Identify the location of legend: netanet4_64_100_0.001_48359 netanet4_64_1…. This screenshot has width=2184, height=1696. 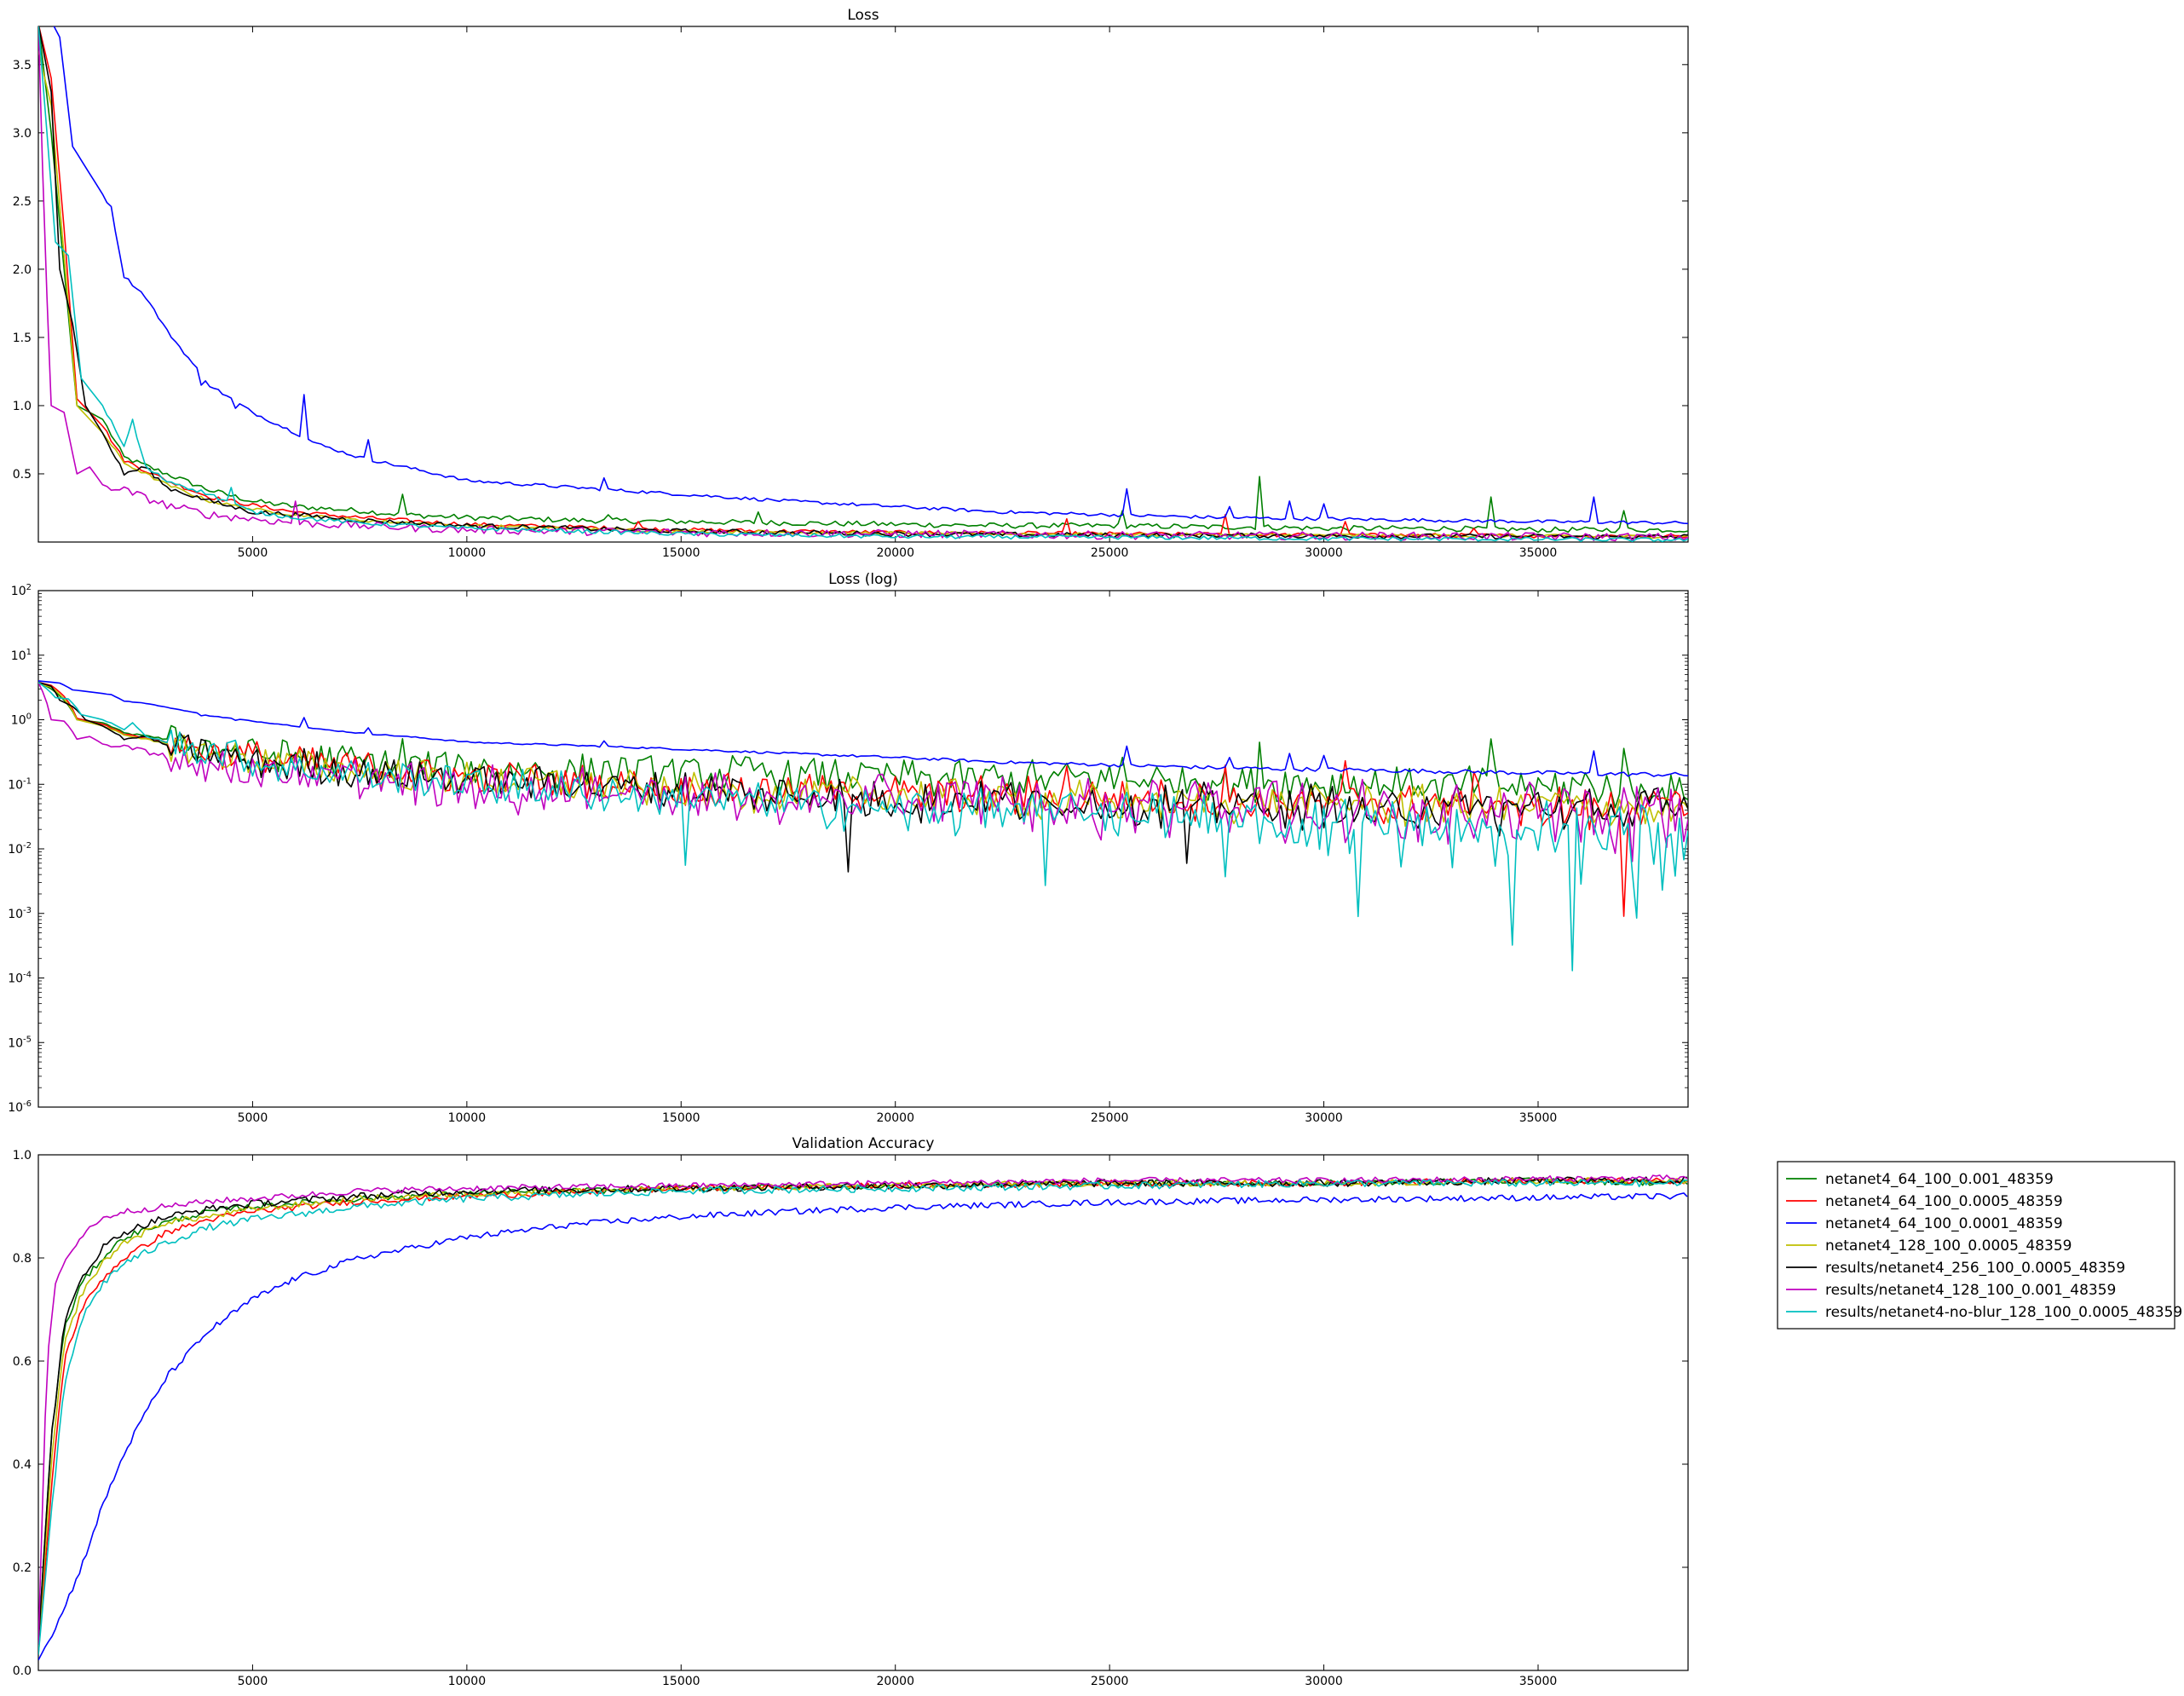
(1980, 1245).